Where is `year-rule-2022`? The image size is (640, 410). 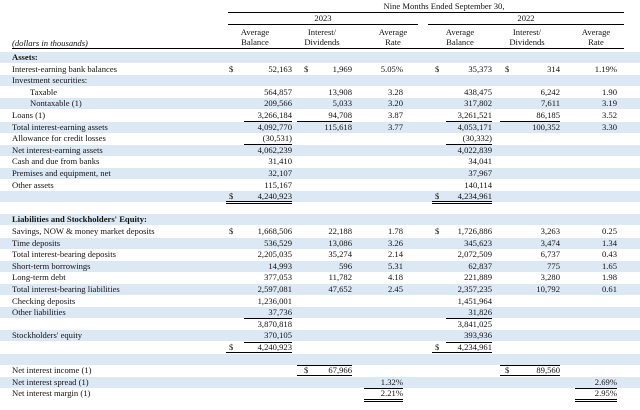
year-rule-2022 is located at coordinates (526, 24).